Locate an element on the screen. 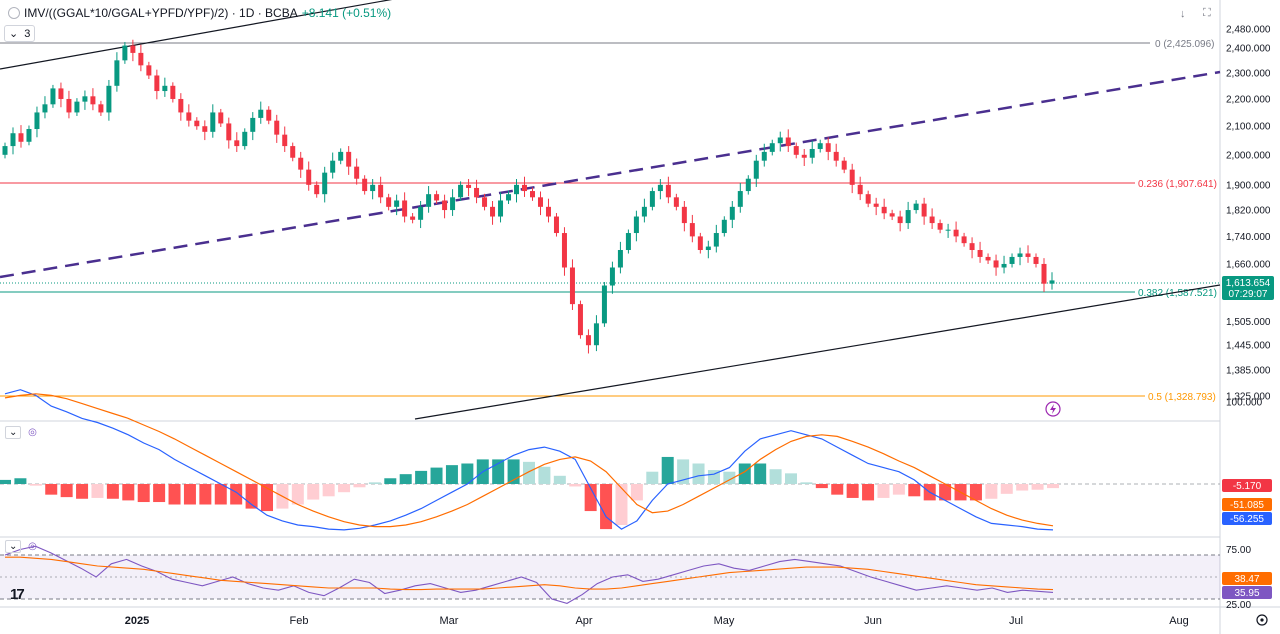 This screenshot has height=634, width=1280. price-tick: 1,325.000 is located at coordinates (1248, 397).